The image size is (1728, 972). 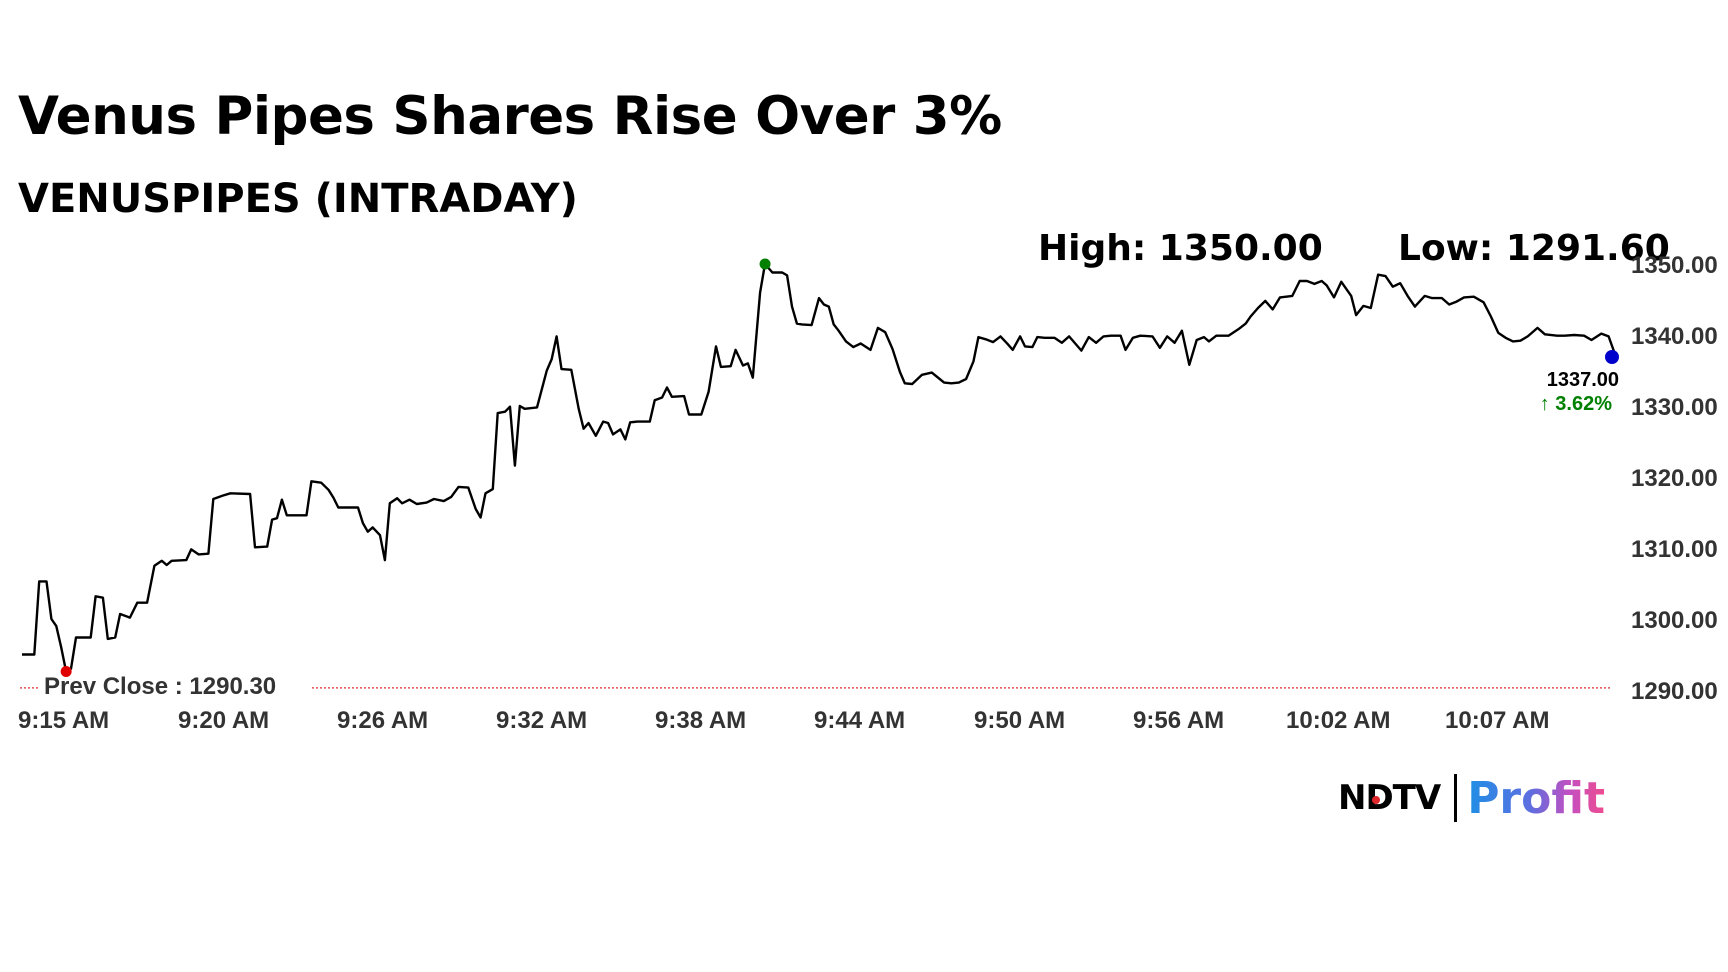 I want to click on ndtv-profit-logo: NDTV Profit, so click(x=1471, y=798).